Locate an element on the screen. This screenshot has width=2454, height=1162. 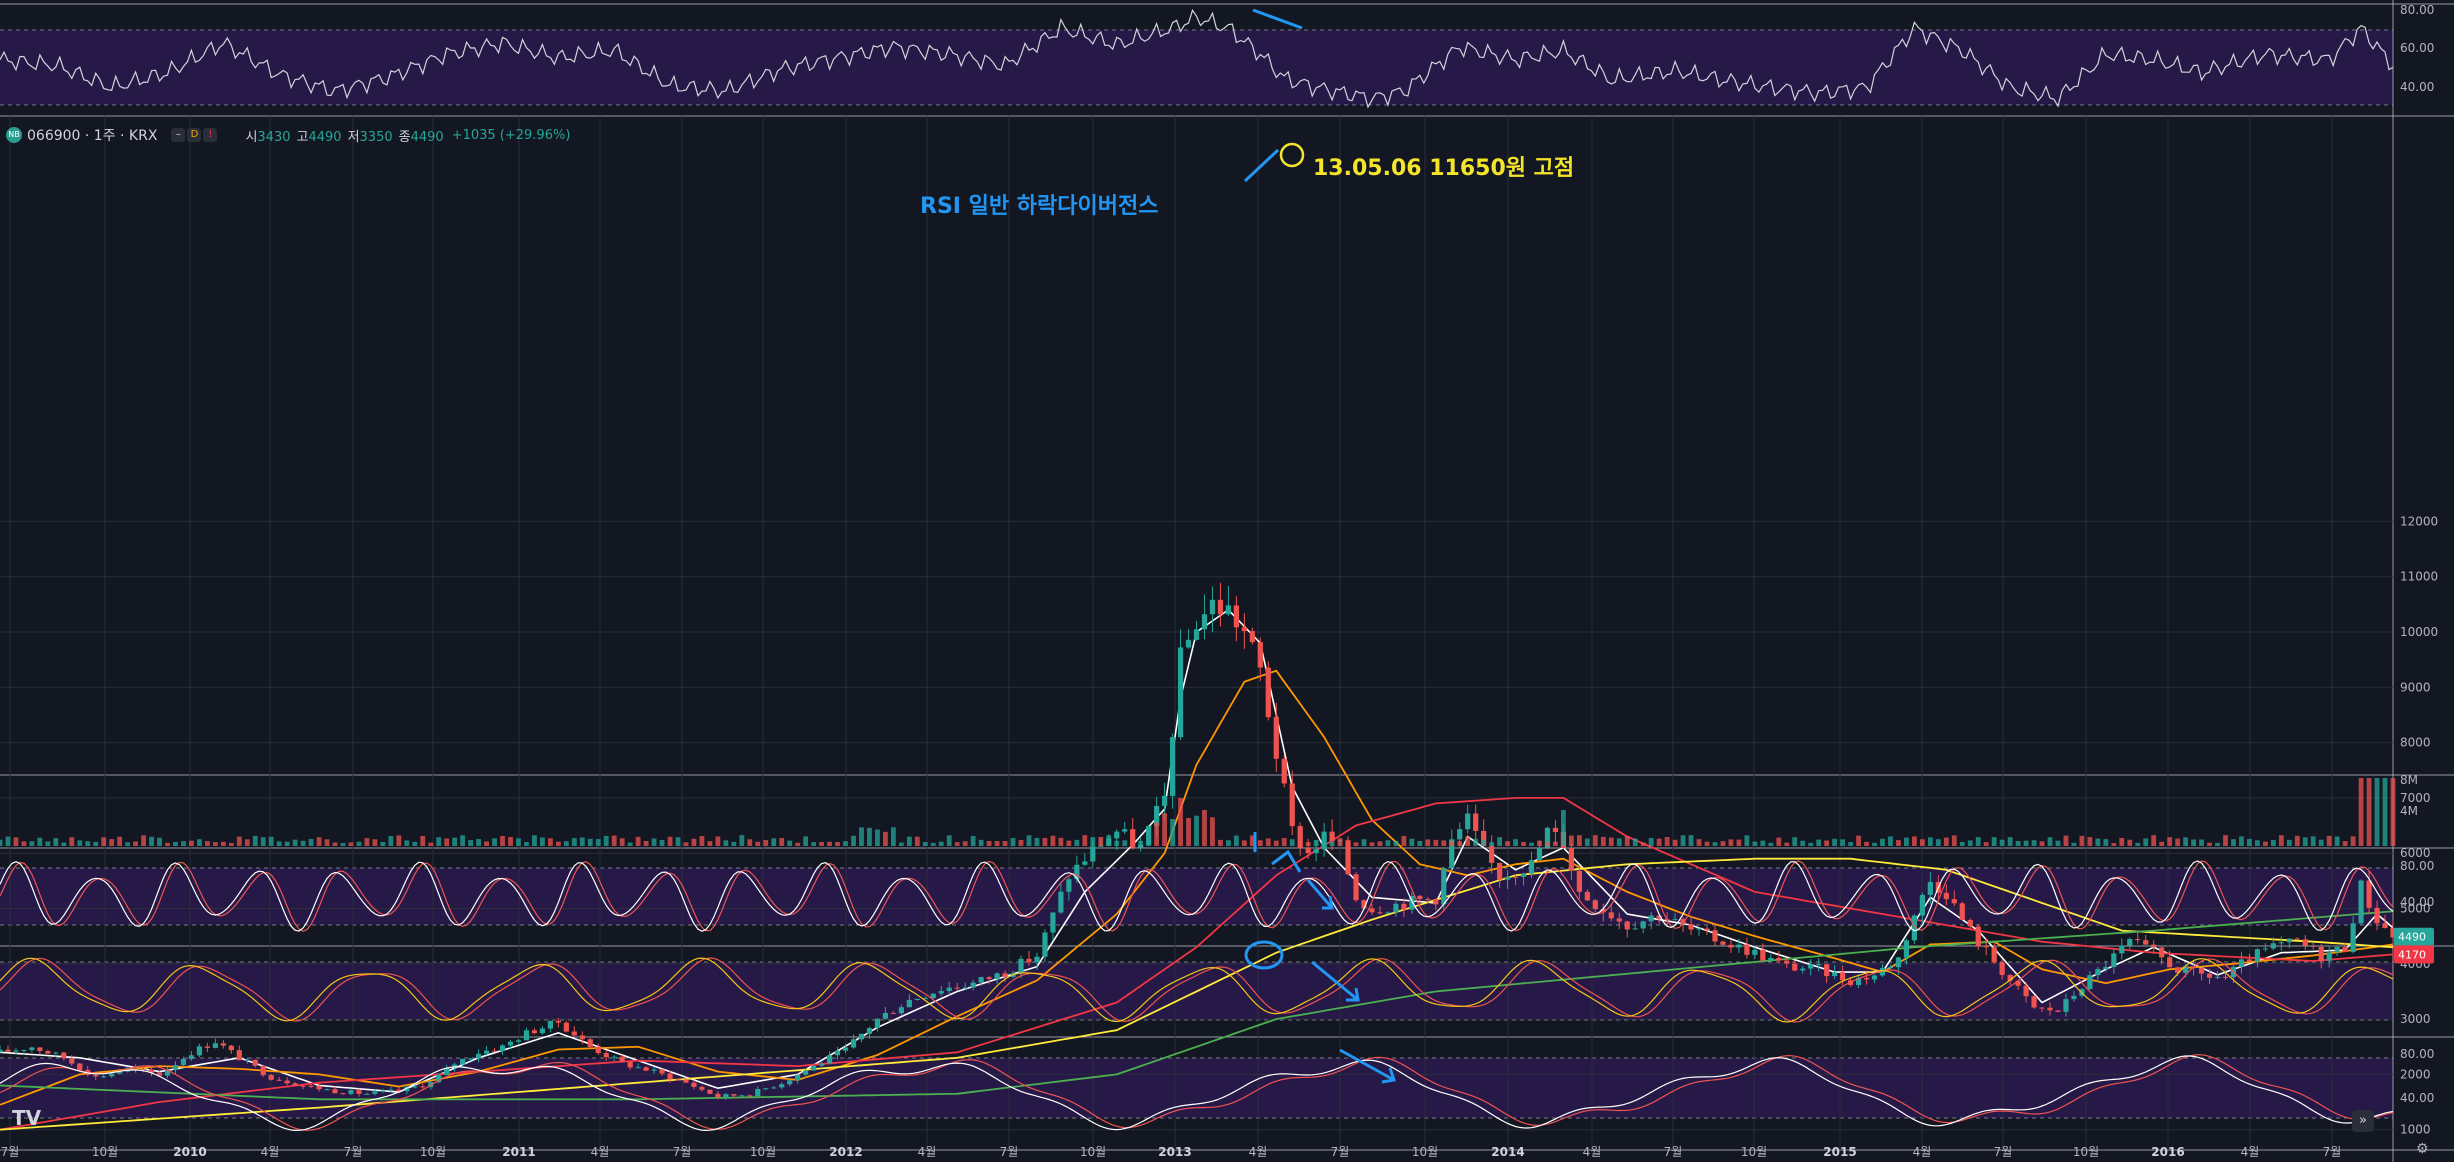
price-axis-label: 9000 is located at coordinates (2415, 687).